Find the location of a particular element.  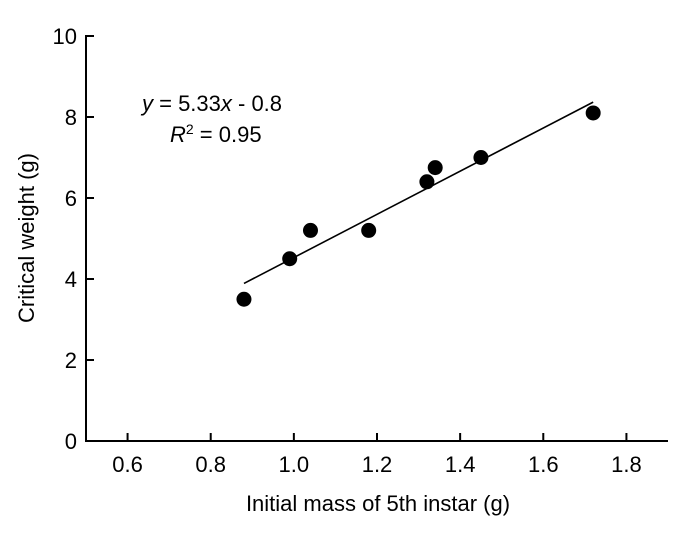

x-tick-label: 1.4 is located at coordinates (460, 464).